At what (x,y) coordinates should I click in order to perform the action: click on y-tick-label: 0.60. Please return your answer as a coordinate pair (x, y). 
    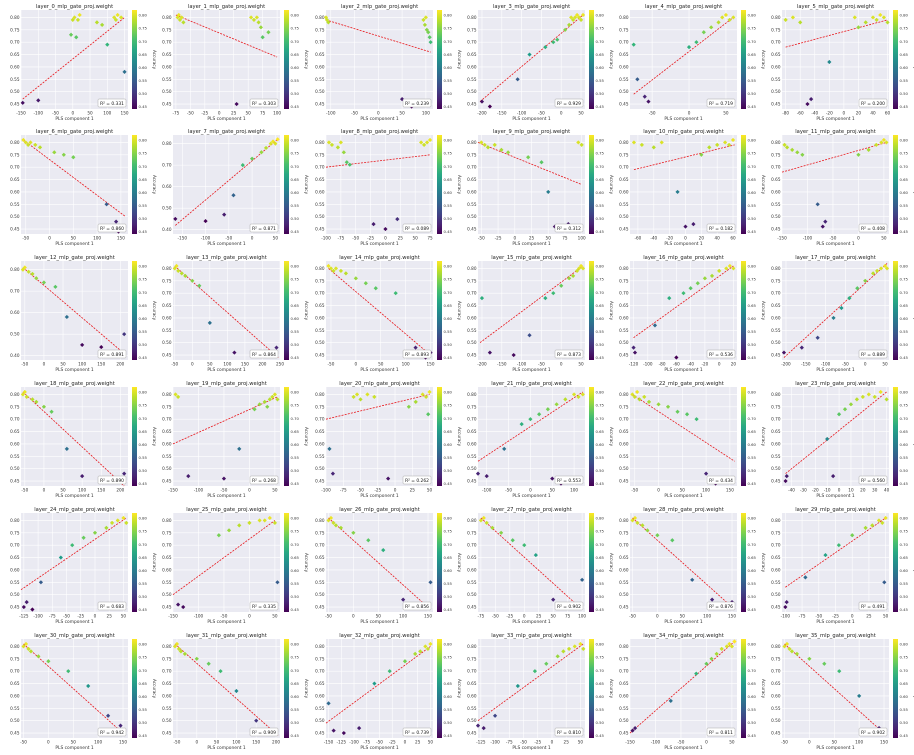
    Looking at the image, I should click on (167, 66).